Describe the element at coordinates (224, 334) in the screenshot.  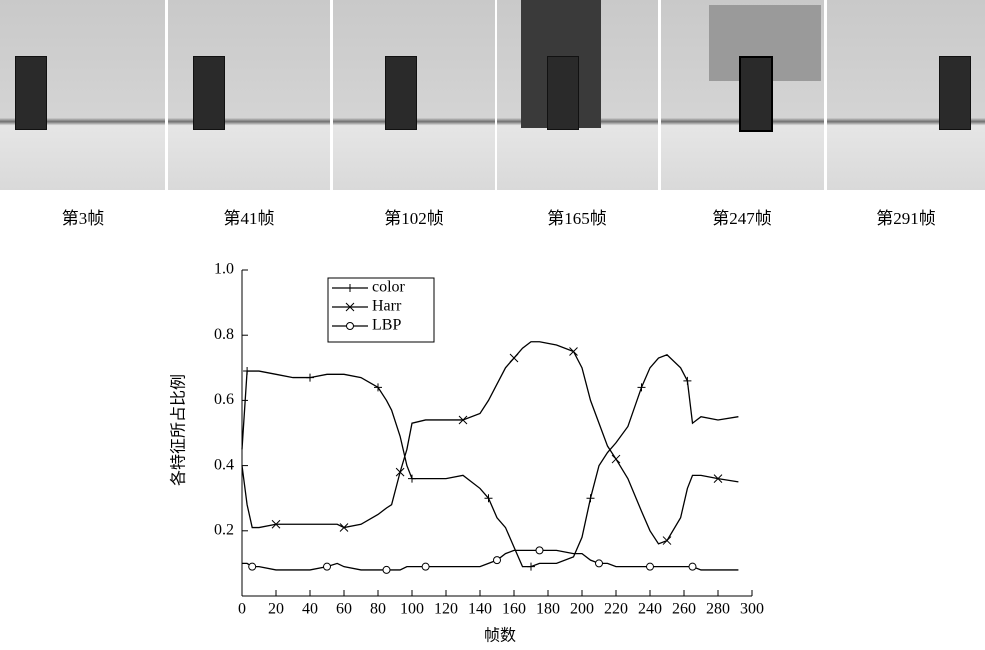
I see `y-tick-label: 0.8` at that location.